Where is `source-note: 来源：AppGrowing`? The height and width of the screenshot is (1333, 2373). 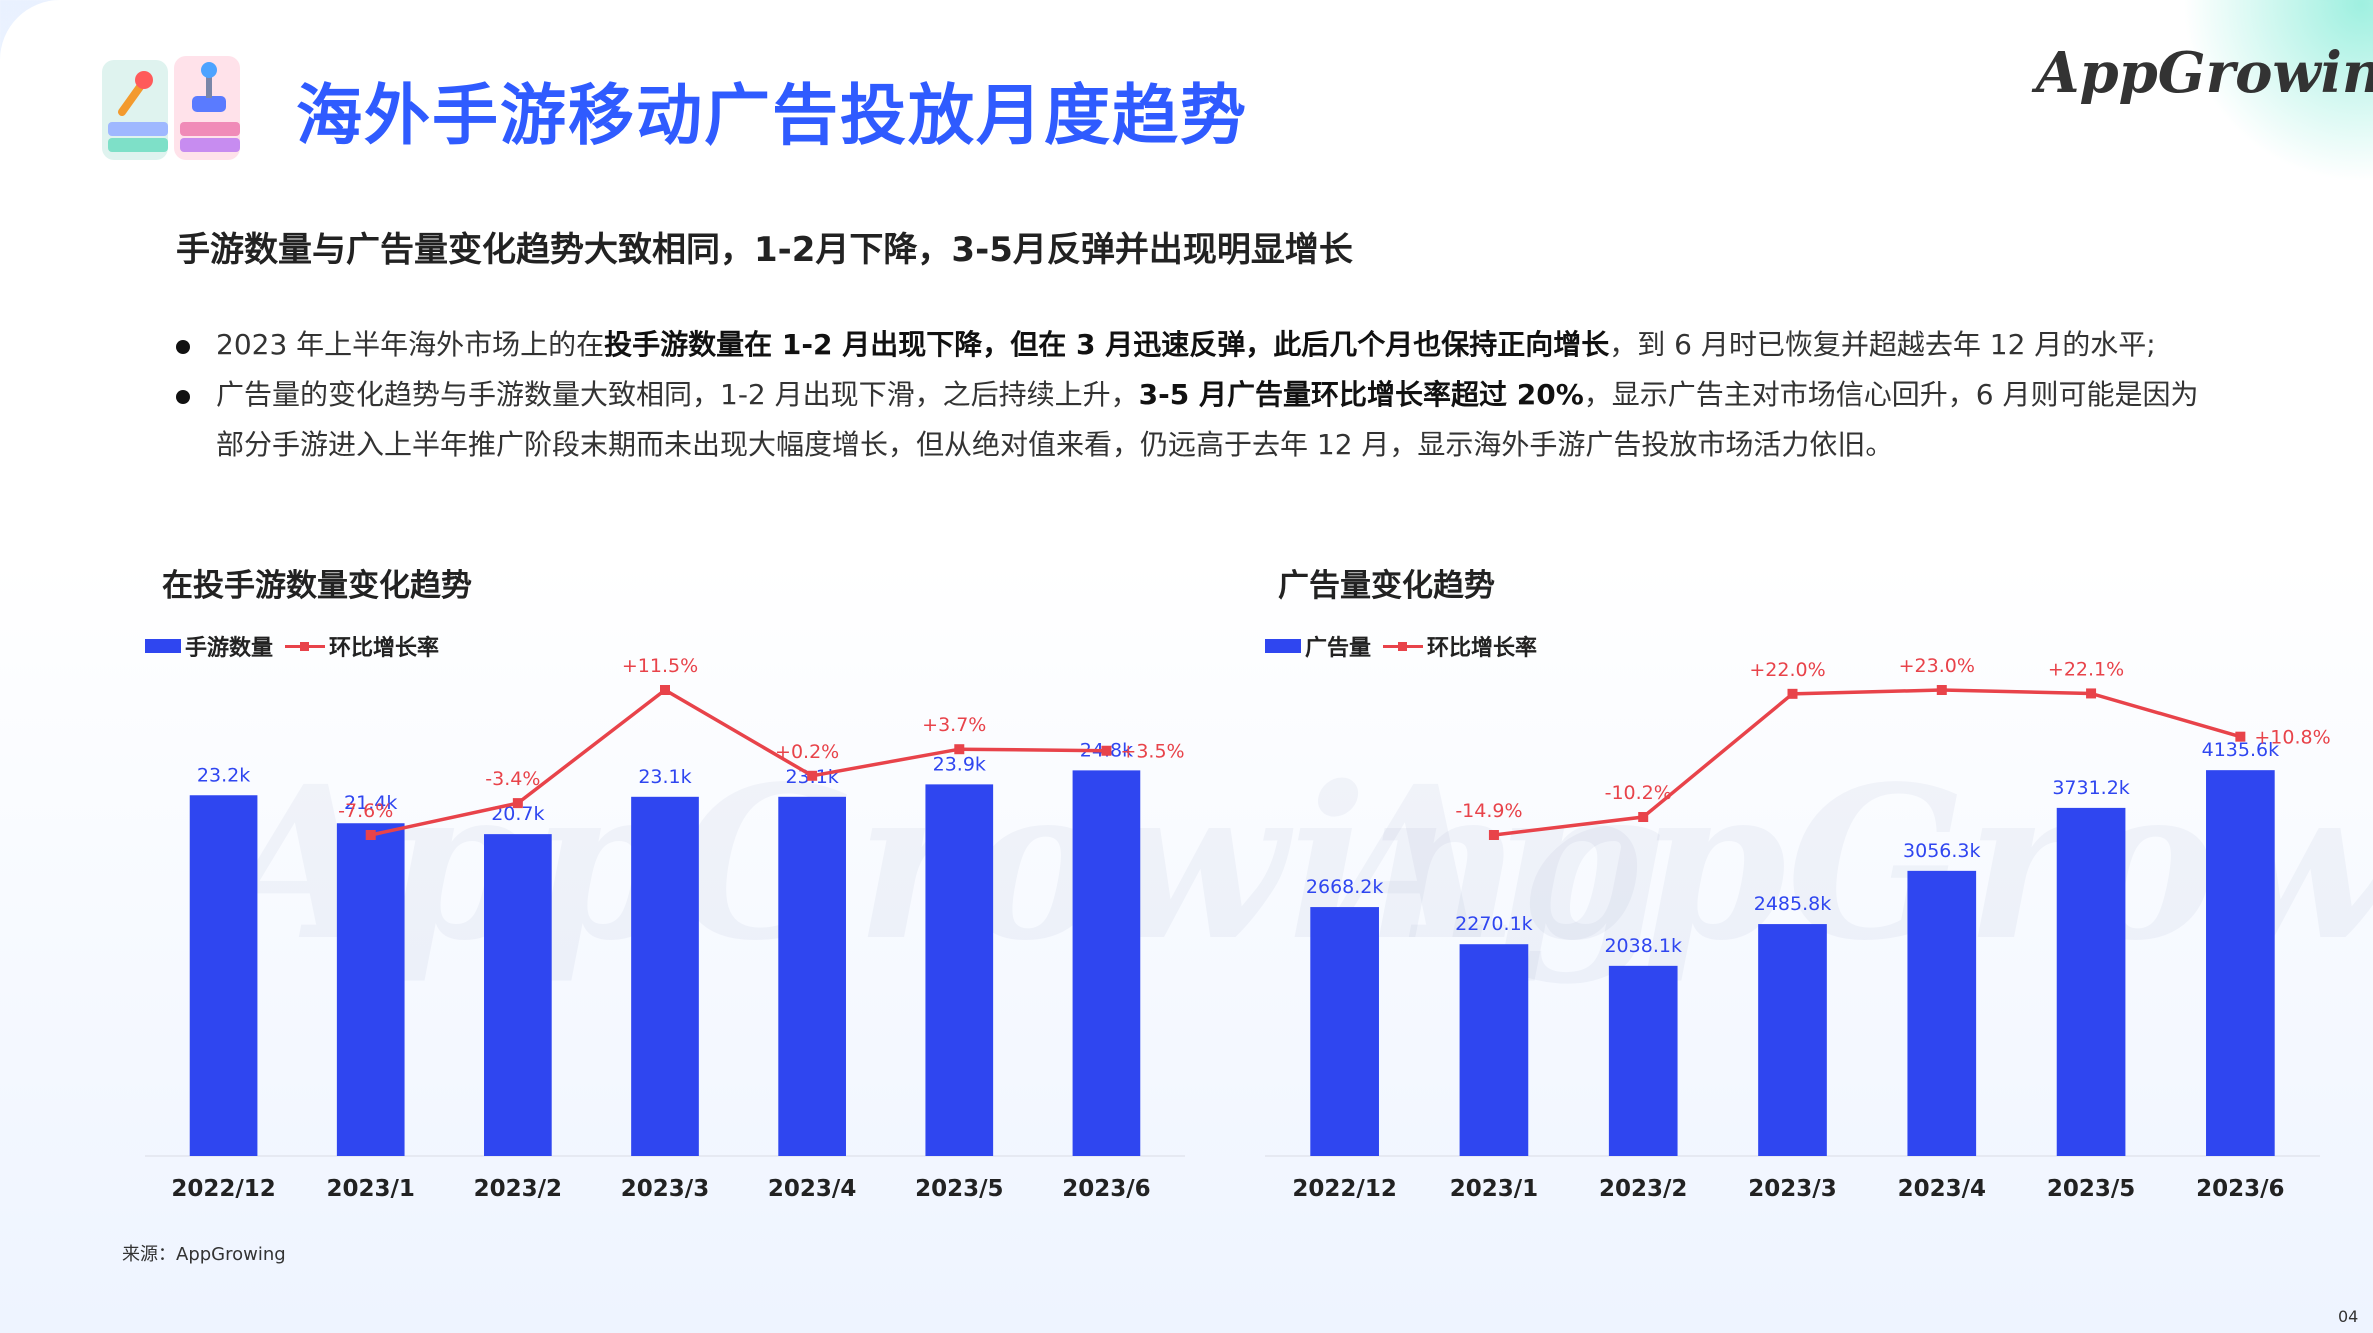 source-note: 来源：AppGrowing is located at coordinates (204, 1254).